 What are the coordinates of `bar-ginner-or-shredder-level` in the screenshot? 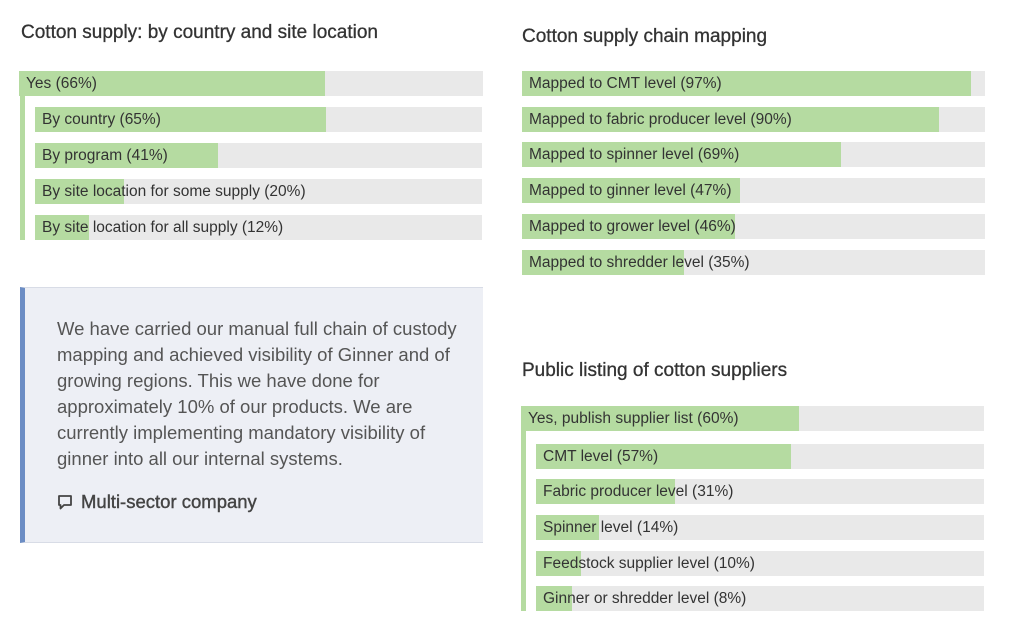 It's located at (554, 598).